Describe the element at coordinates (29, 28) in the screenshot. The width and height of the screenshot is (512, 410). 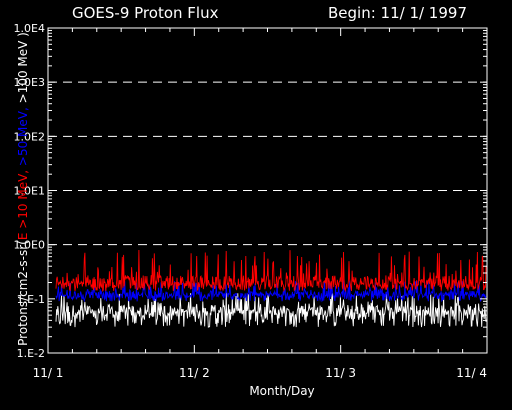
I see `y-tick-label: 1.0E4` at that location.